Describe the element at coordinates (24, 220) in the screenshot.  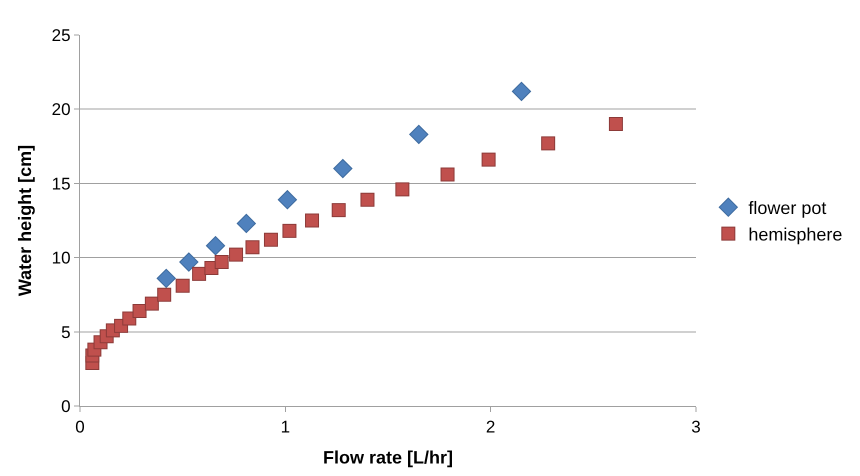
I see `y-axis-title: Water height [cm]` at that location.